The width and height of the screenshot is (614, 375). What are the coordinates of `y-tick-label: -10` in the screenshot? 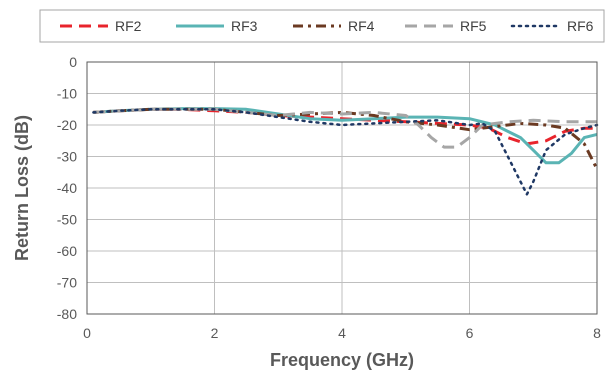 It's located at (67, 94).